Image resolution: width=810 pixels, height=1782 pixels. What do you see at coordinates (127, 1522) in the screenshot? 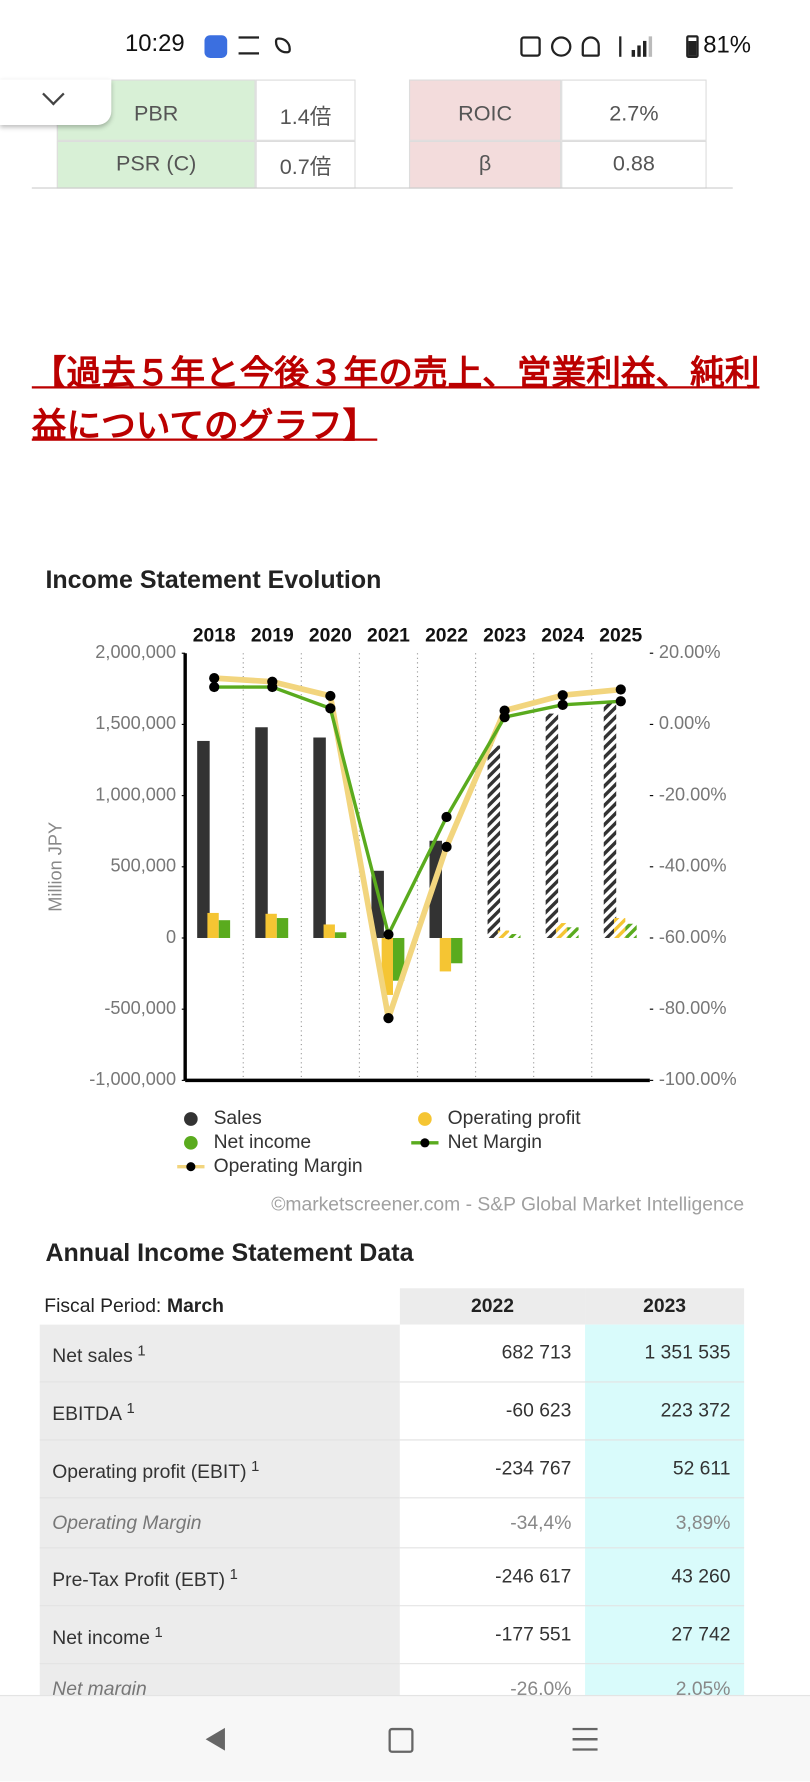
I see `row-label-text: Operating Margin` at bounding box center [127, 1522].